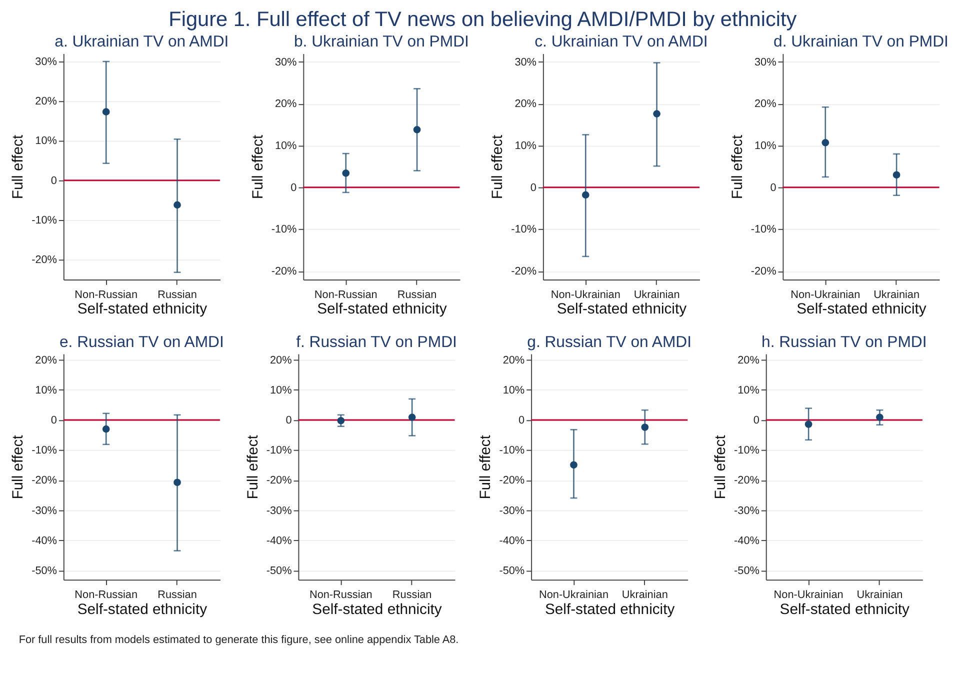 This screenshot has height=698, width=965. I want to click on chart-title: d. Ukrainian TV on PMDI, so click(860, 42).